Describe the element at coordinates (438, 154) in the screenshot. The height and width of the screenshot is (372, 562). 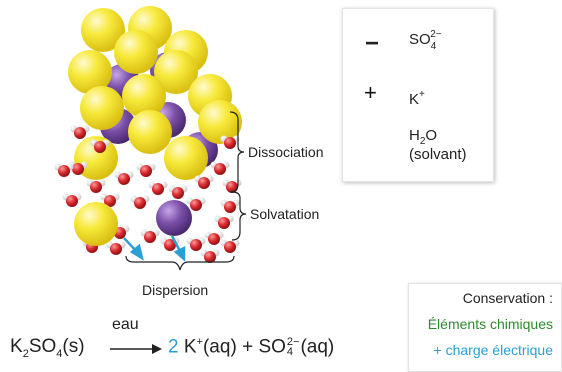
I see `legend-water-solvent: (solvant)` at that location.